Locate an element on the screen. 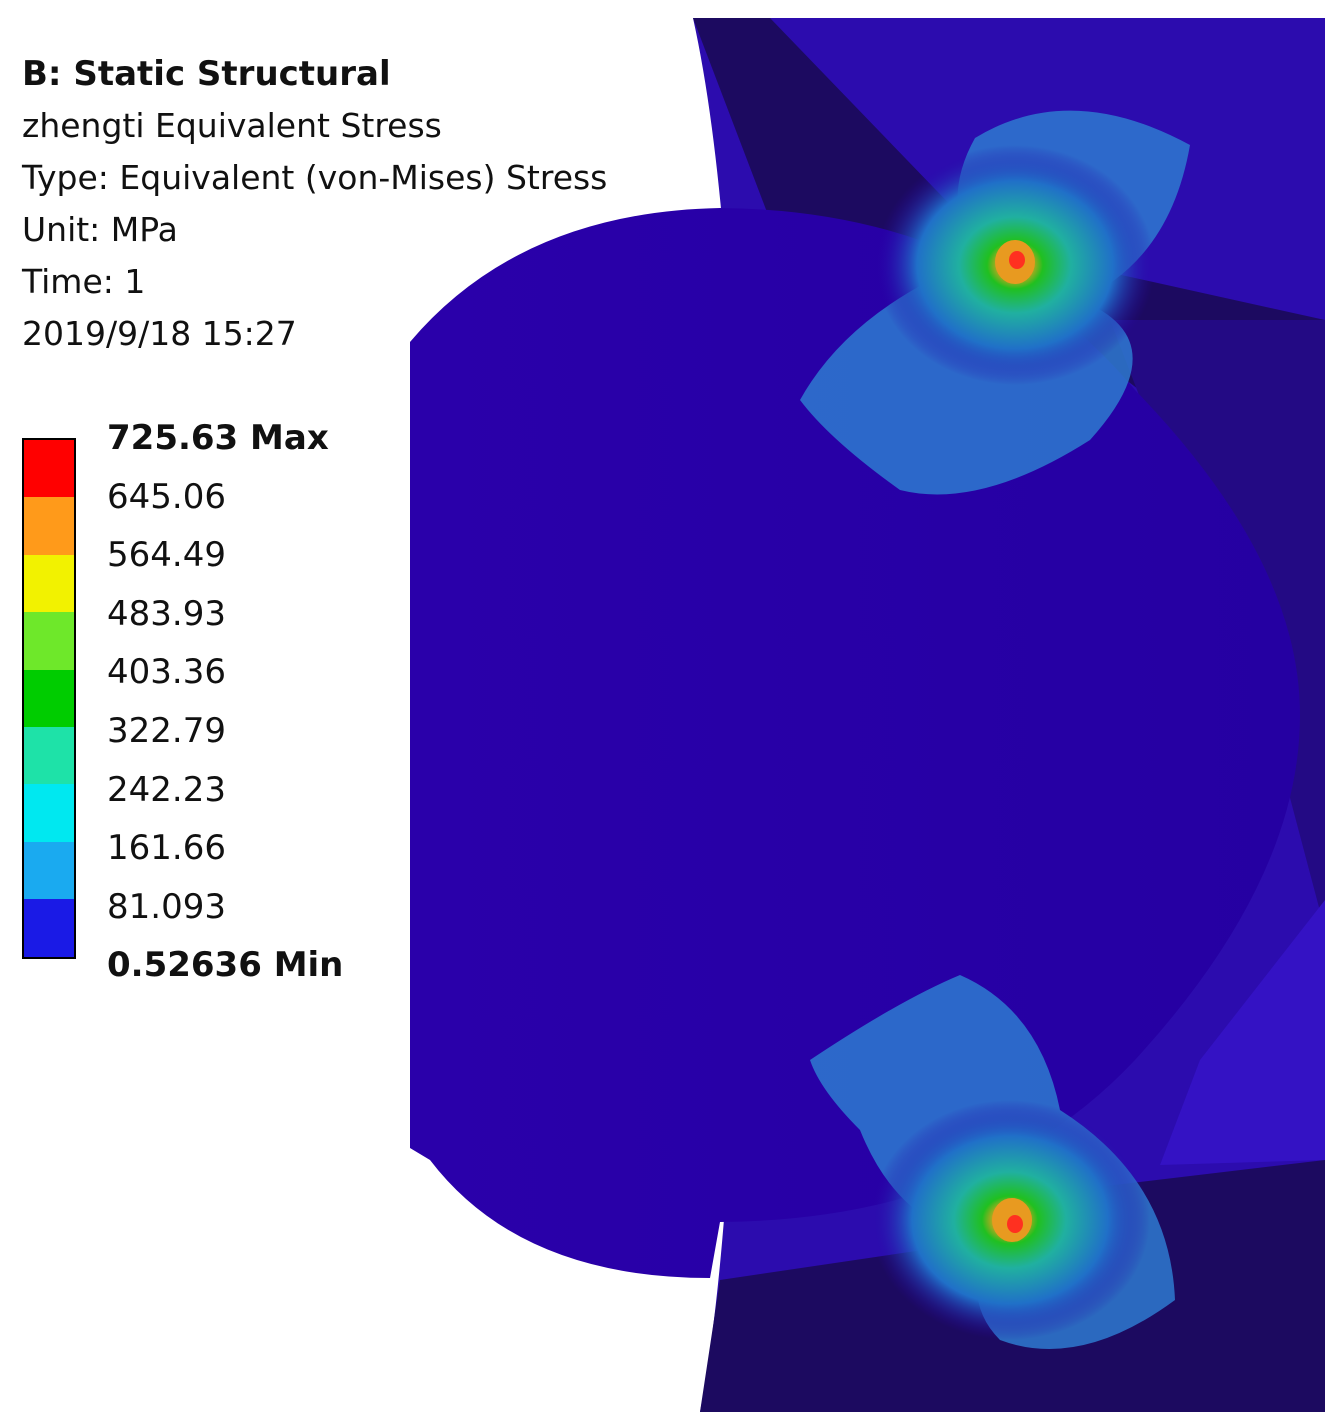  legend-level-label: 242.23 is located at coordinates (166, 789).